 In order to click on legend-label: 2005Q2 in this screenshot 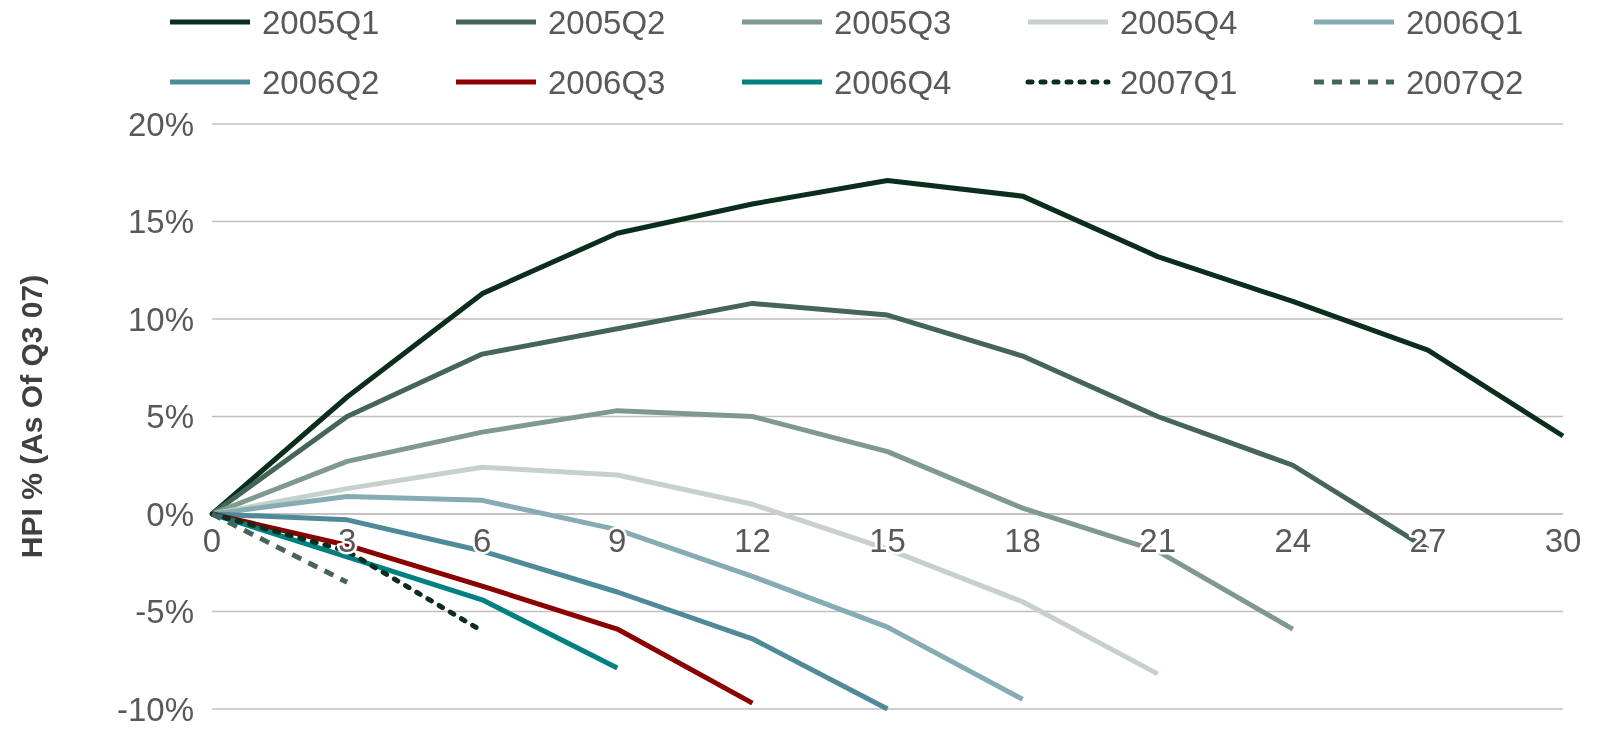, I will do `click(607, 22)`.